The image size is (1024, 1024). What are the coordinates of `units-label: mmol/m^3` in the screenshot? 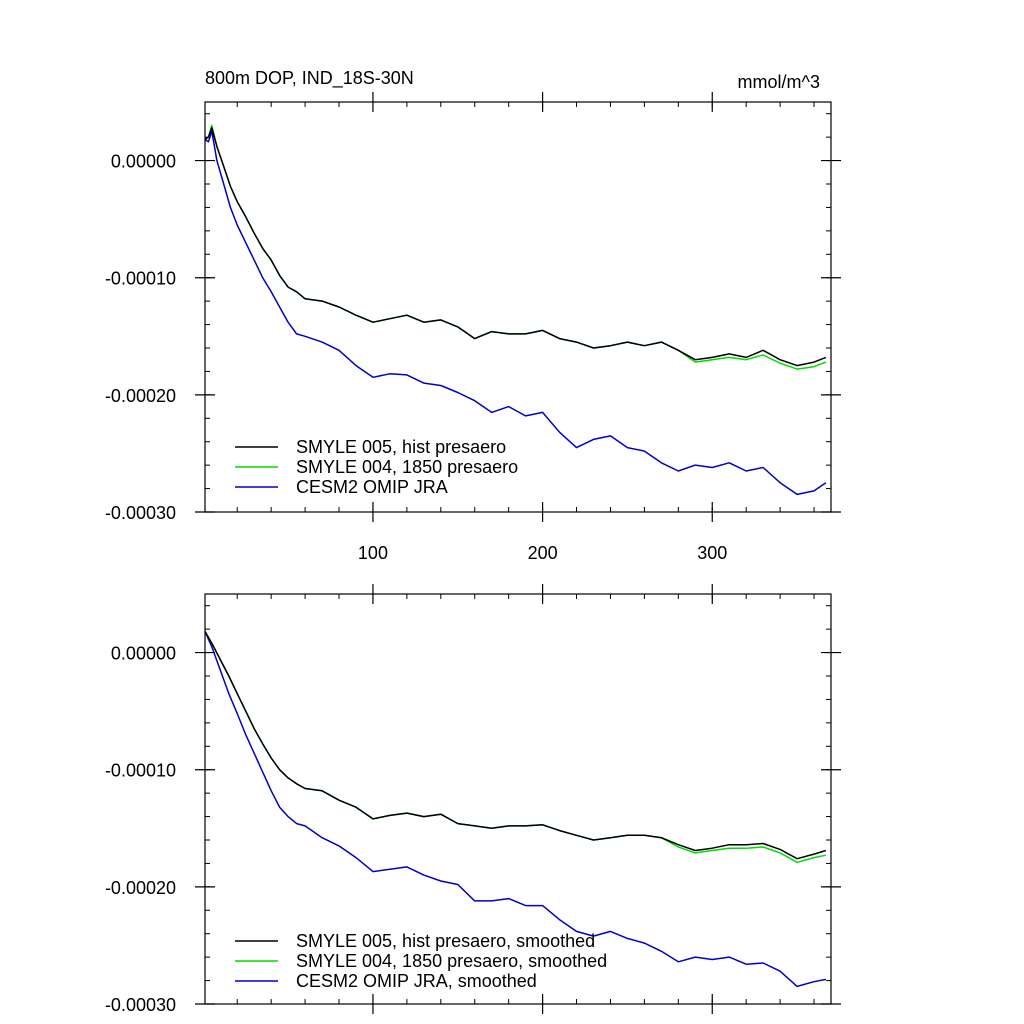 It's located at (779, 82).